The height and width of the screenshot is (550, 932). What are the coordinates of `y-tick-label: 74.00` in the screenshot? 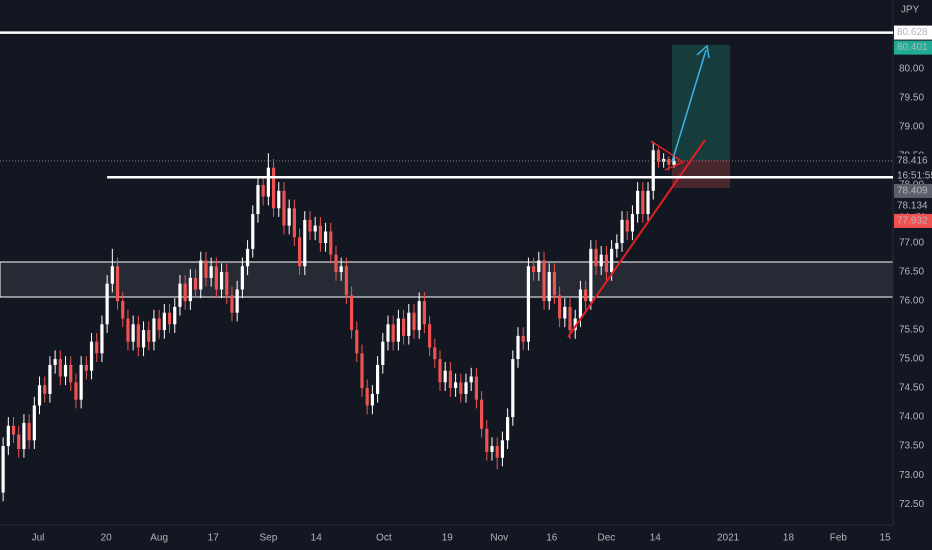 It's located at (911, 417).